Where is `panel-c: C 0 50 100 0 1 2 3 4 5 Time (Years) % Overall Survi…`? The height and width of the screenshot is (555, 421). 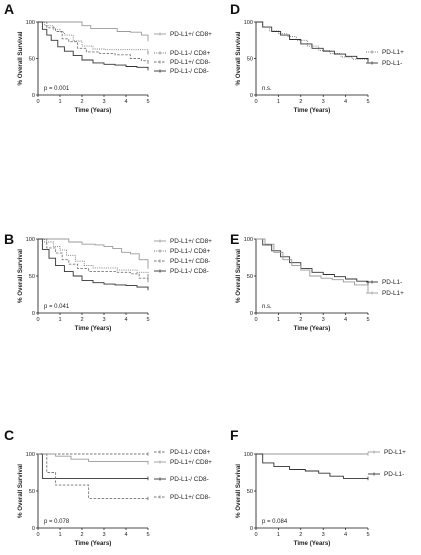 panel-c: C 0 50 100 0 1 2 3 4 5 Time (Years) % Overall Survi… is located at coordinates (108, 487).